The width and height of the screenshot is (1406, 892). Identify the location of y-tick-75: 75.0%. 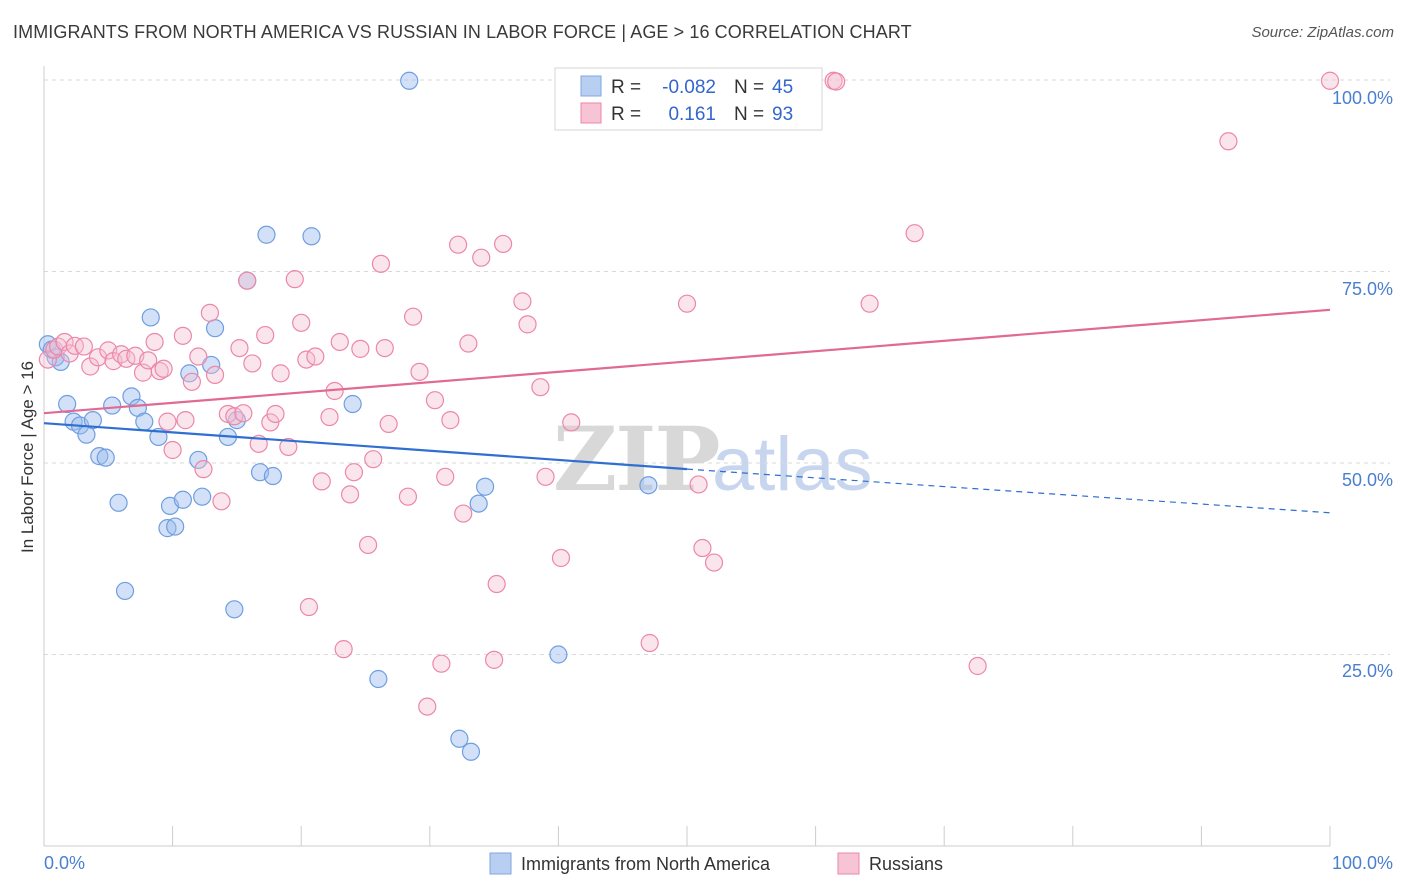
(1367, 289).